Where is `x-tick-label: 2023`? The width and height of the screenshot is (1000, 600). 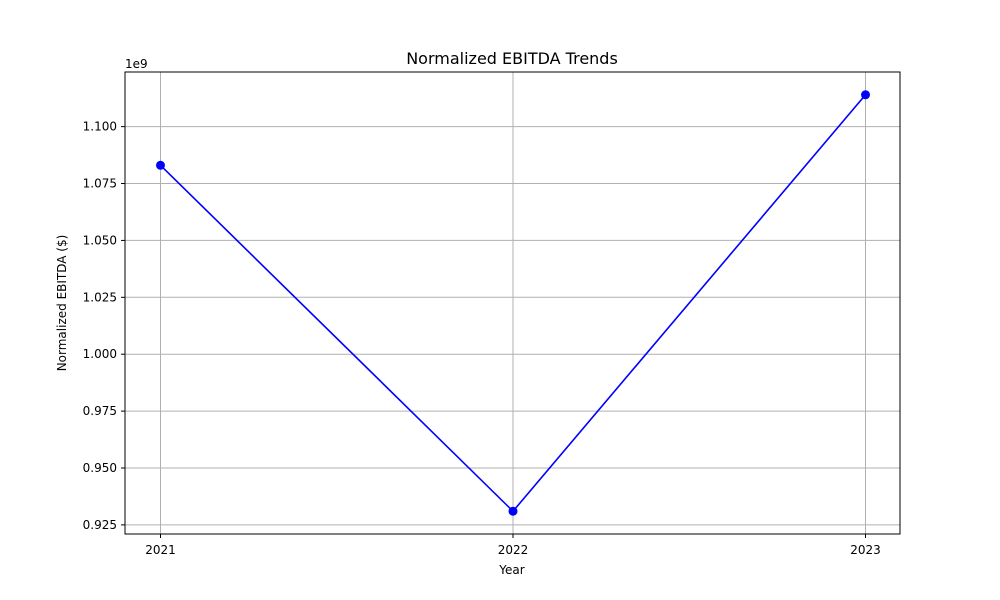 x-tick-label: 2023 is located at coordinates (865, 550).